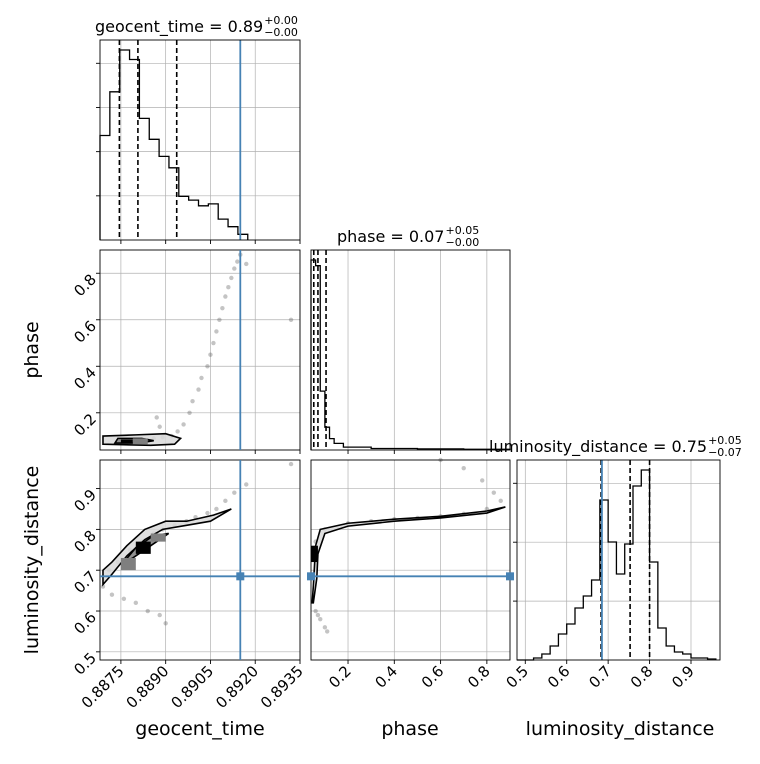 This screenshot has height=764, width=760. I want to click on xtick-label-phase-1: 0.4, so click(387, 677).